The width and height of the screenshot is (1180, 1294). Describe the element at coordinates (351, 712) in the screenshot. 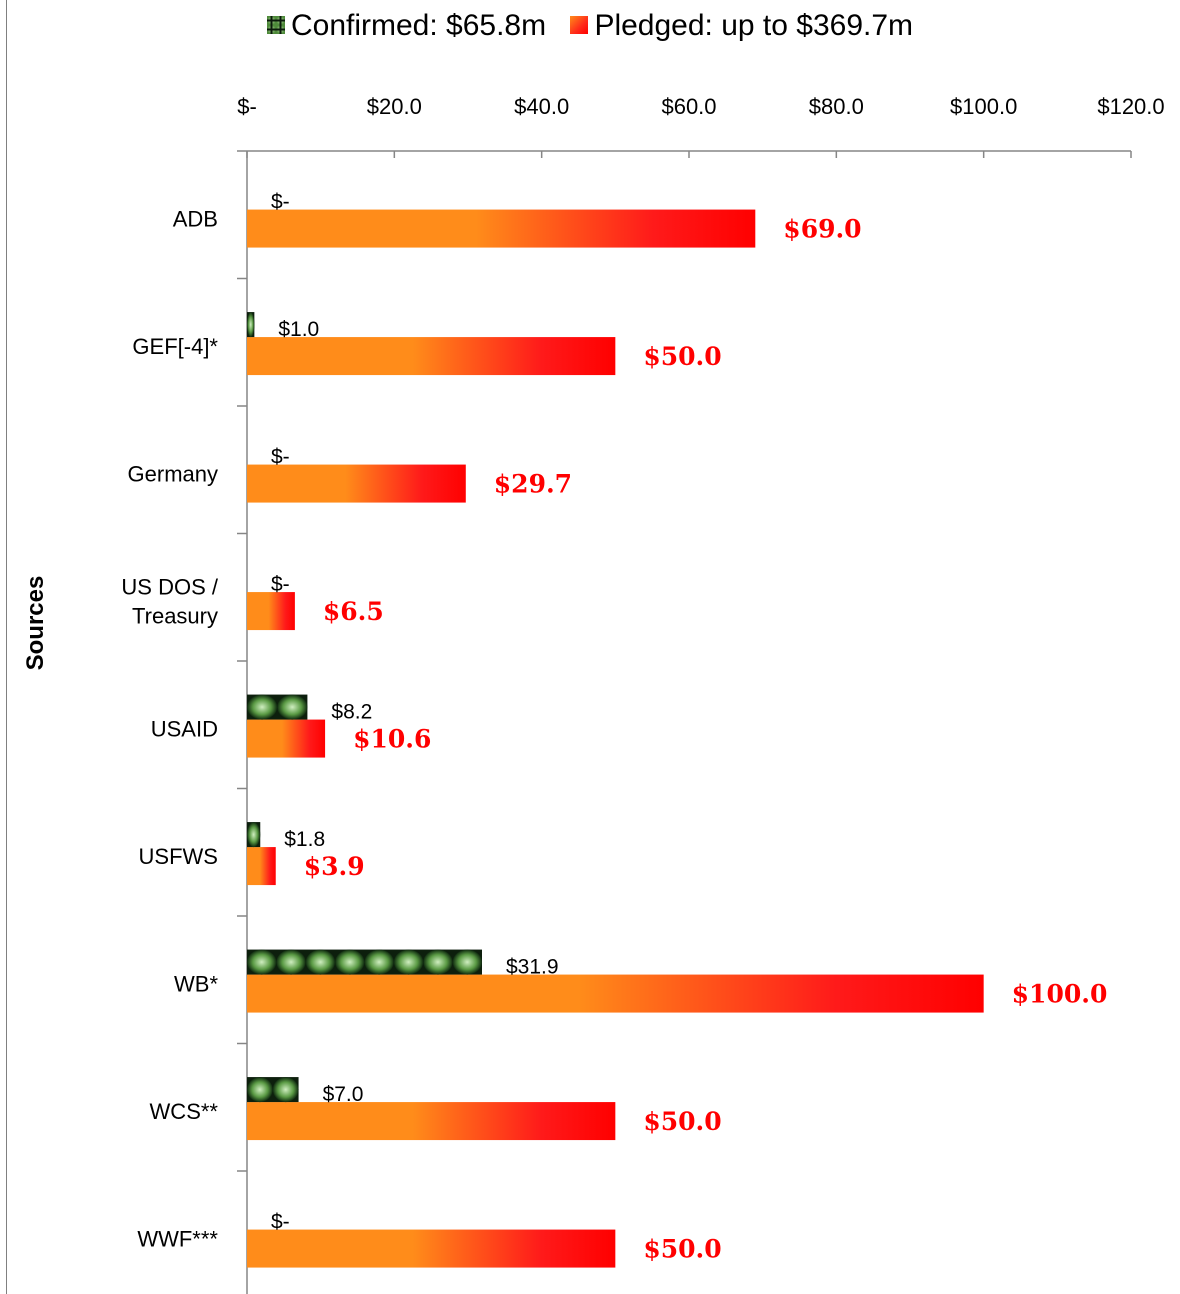

I see `data-label-confirmed: $8.2` at that location.